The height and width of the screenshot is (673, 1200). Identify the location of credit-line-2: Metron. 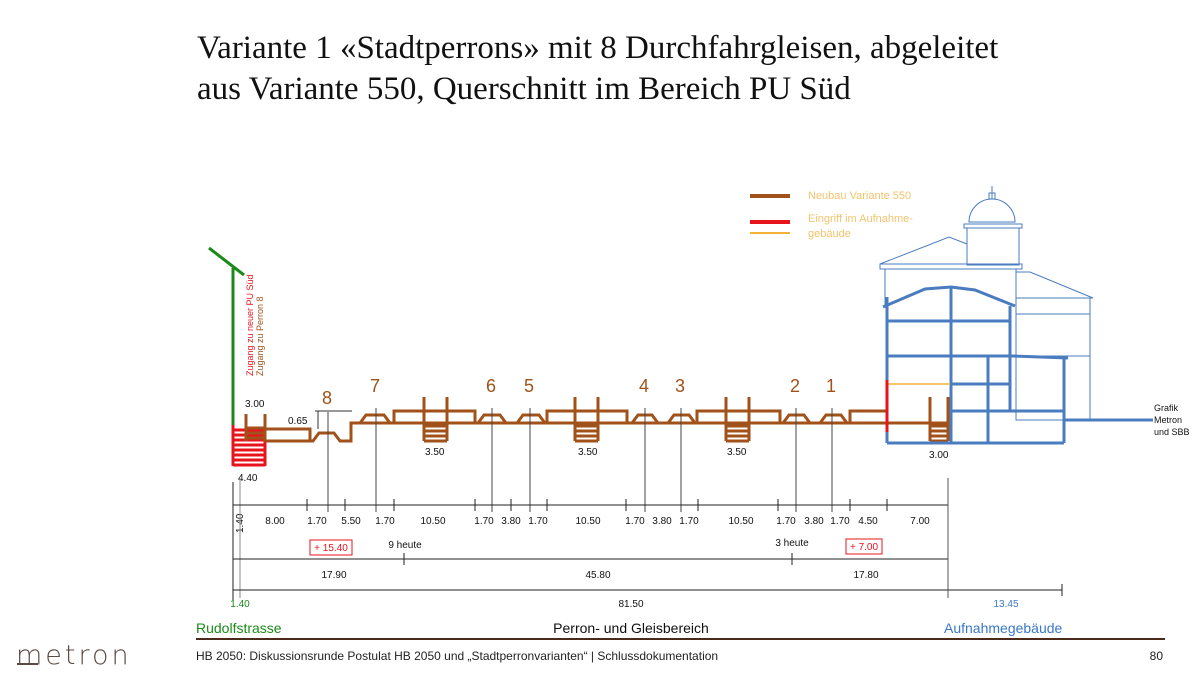
(1168, 420).